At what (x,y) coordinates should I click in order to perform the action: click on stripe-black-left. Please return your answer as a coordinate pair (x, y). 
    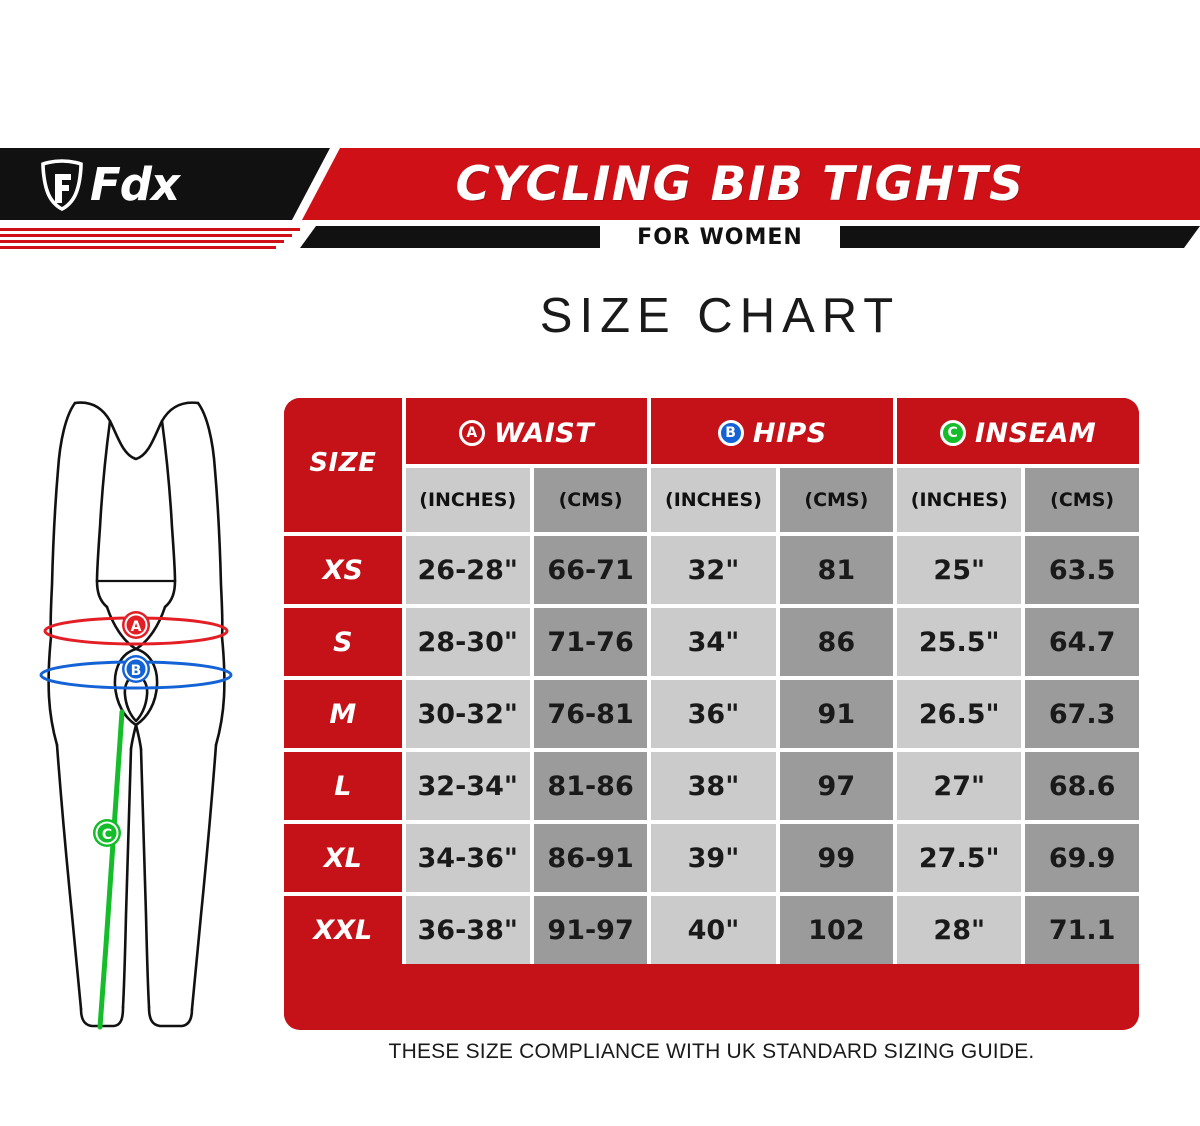
    Looking at the image, I should click on (450, 237).